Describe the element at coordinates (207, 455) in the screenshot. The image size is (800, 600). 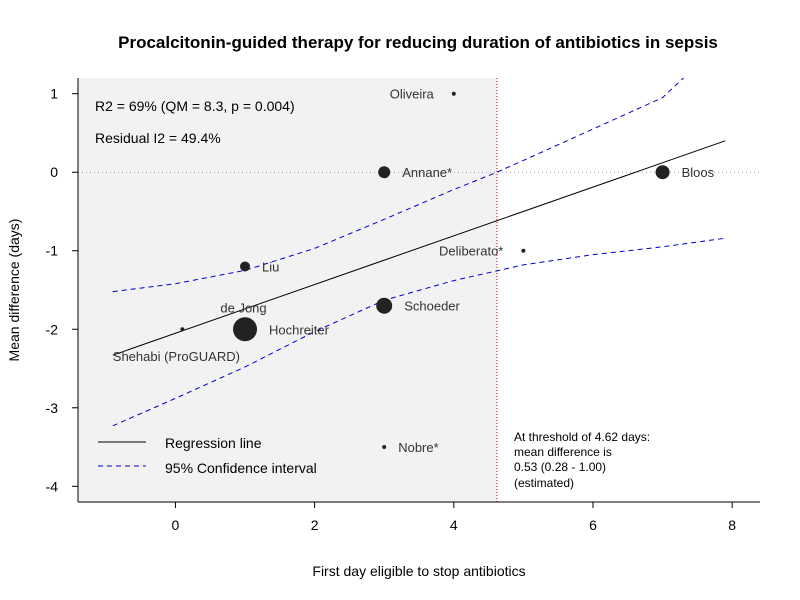
I see `legend: Regression line 95% Confidence interval` at that location.